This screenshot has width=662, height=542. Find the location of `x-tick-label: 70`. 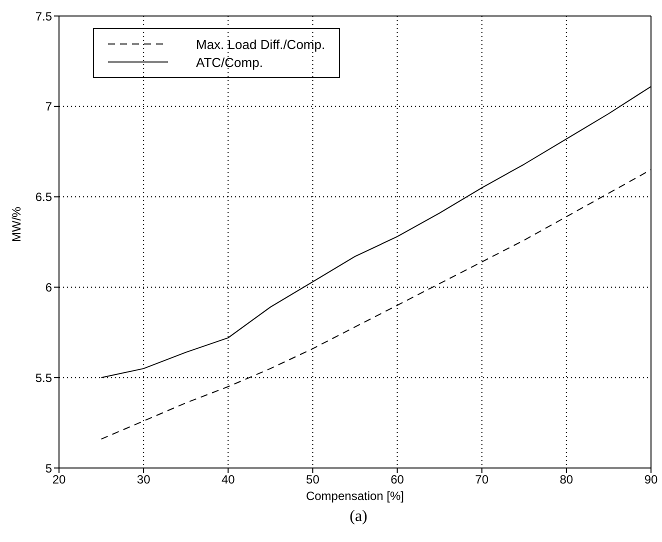

x-tick-label: 70 is located at coordinates (482, 479).